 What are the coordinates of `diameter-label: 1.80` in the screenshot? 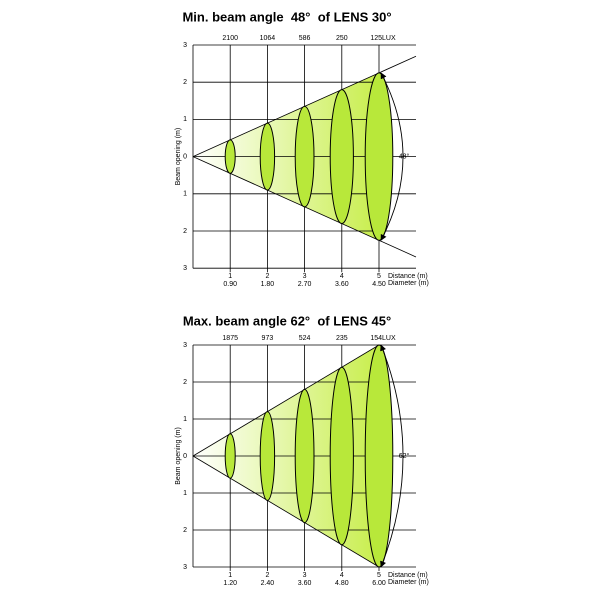 It's located at (268, 284).